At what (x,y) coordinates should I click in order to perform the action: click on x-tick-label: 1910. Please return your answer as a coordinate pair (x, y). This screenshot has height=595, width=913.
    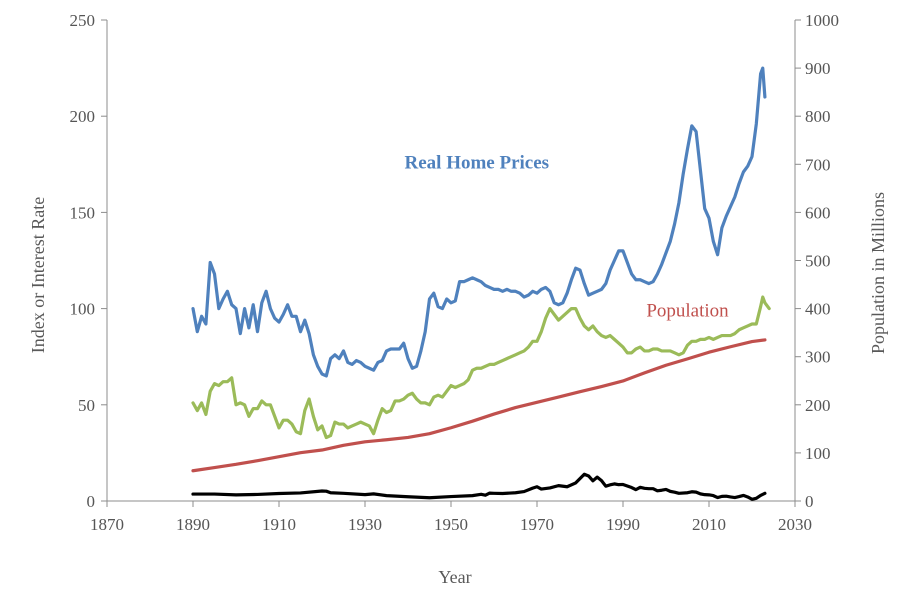
    Looking at the image, I should click on (279, 524).